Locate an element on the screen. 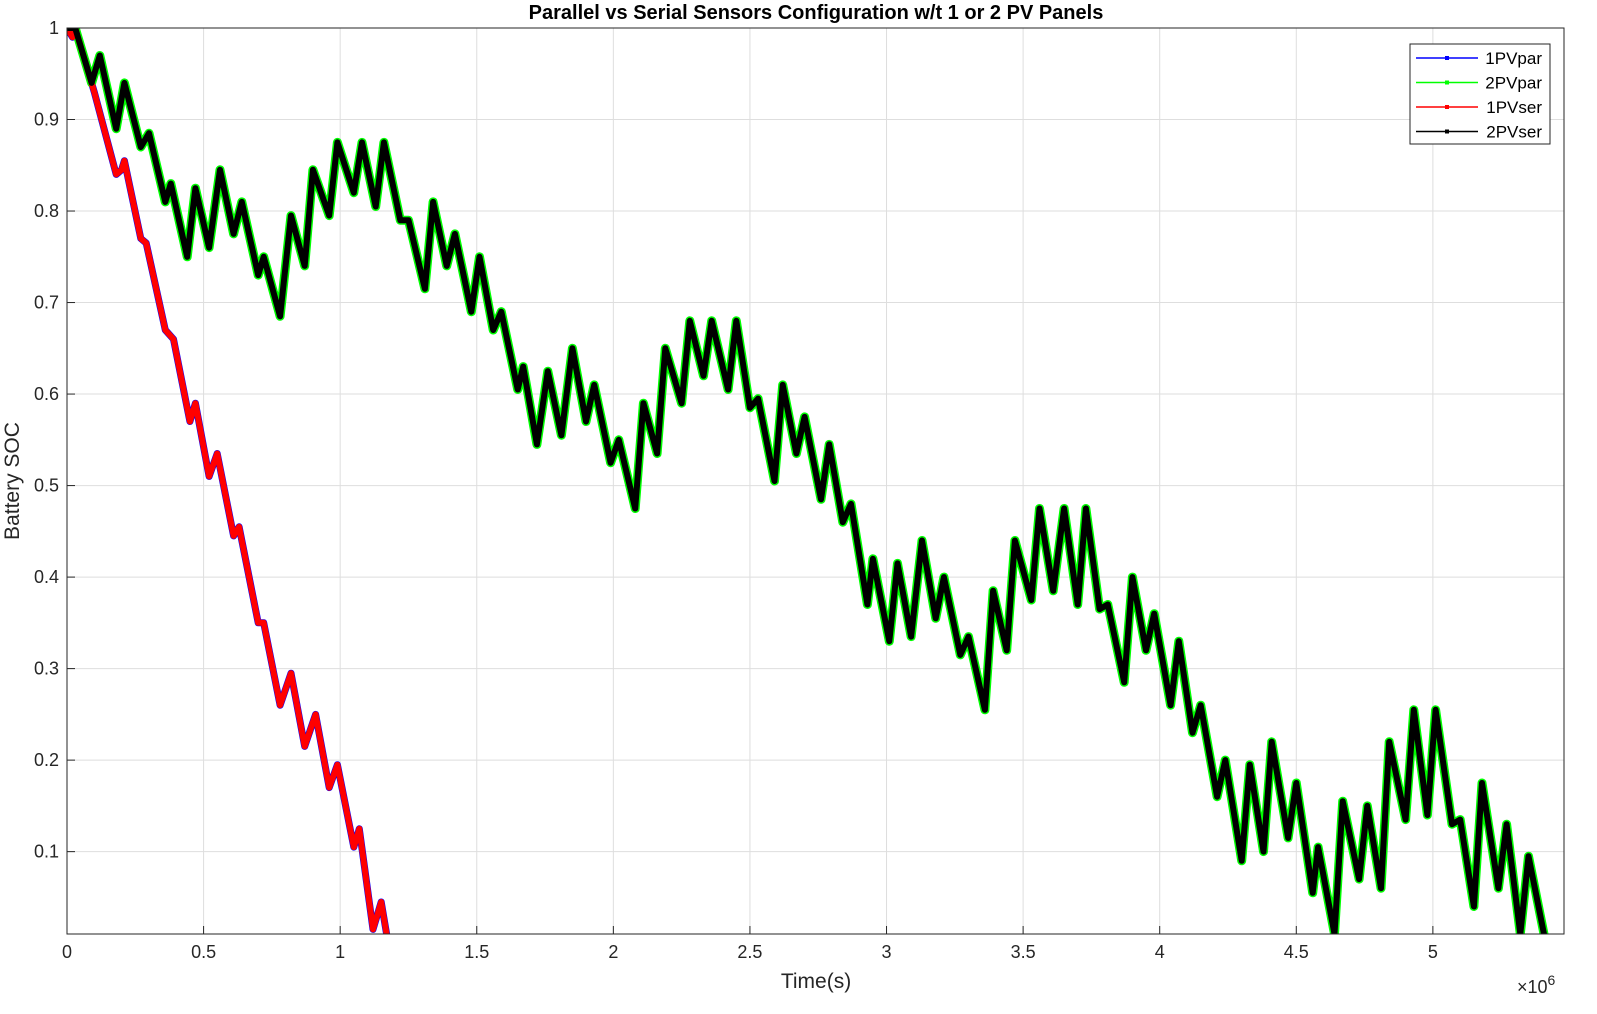  legend-marker-2PVpar is located at coordinates (1447, 82).